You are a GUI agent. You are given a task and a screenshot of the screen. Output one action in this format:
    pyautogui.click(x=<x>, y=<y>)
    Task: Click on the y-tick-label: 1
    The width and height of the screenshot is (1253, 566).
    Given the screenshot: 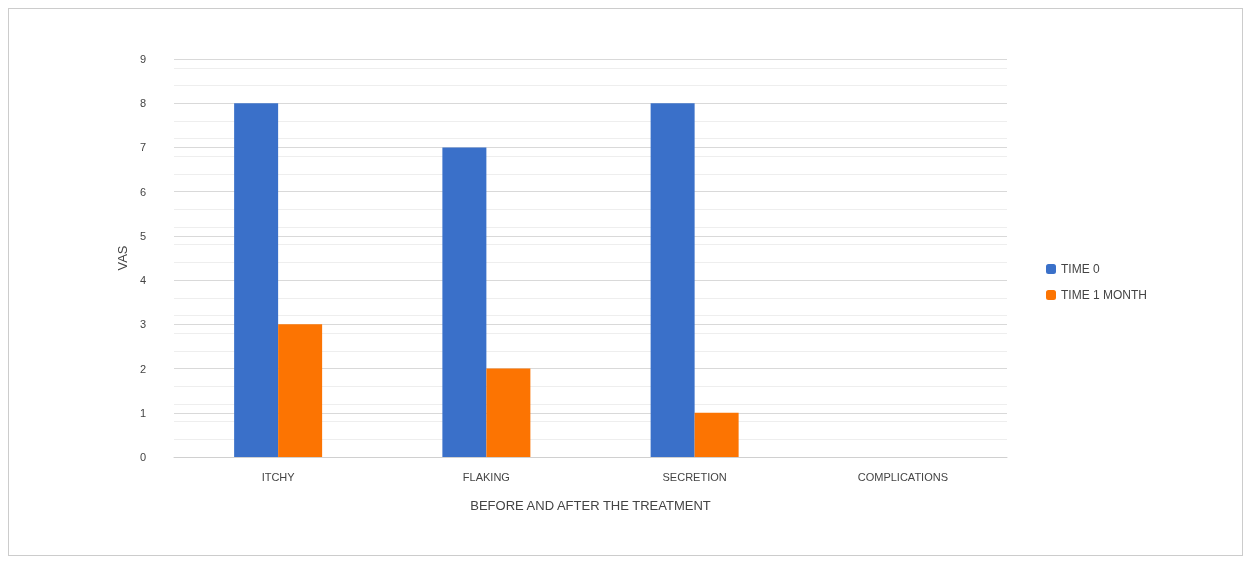 What is the action you would take?
    pyautogui.click(x=142, y=412)
    